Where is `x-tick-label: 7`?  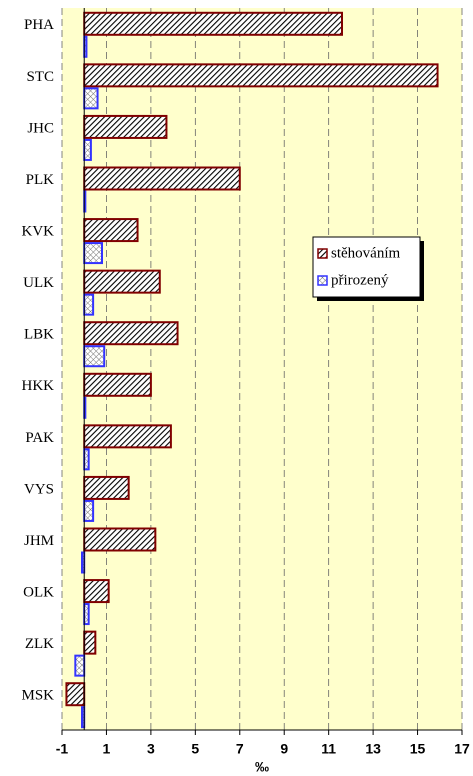
x-tick-label: 7 is located at coordinates (240, 749).